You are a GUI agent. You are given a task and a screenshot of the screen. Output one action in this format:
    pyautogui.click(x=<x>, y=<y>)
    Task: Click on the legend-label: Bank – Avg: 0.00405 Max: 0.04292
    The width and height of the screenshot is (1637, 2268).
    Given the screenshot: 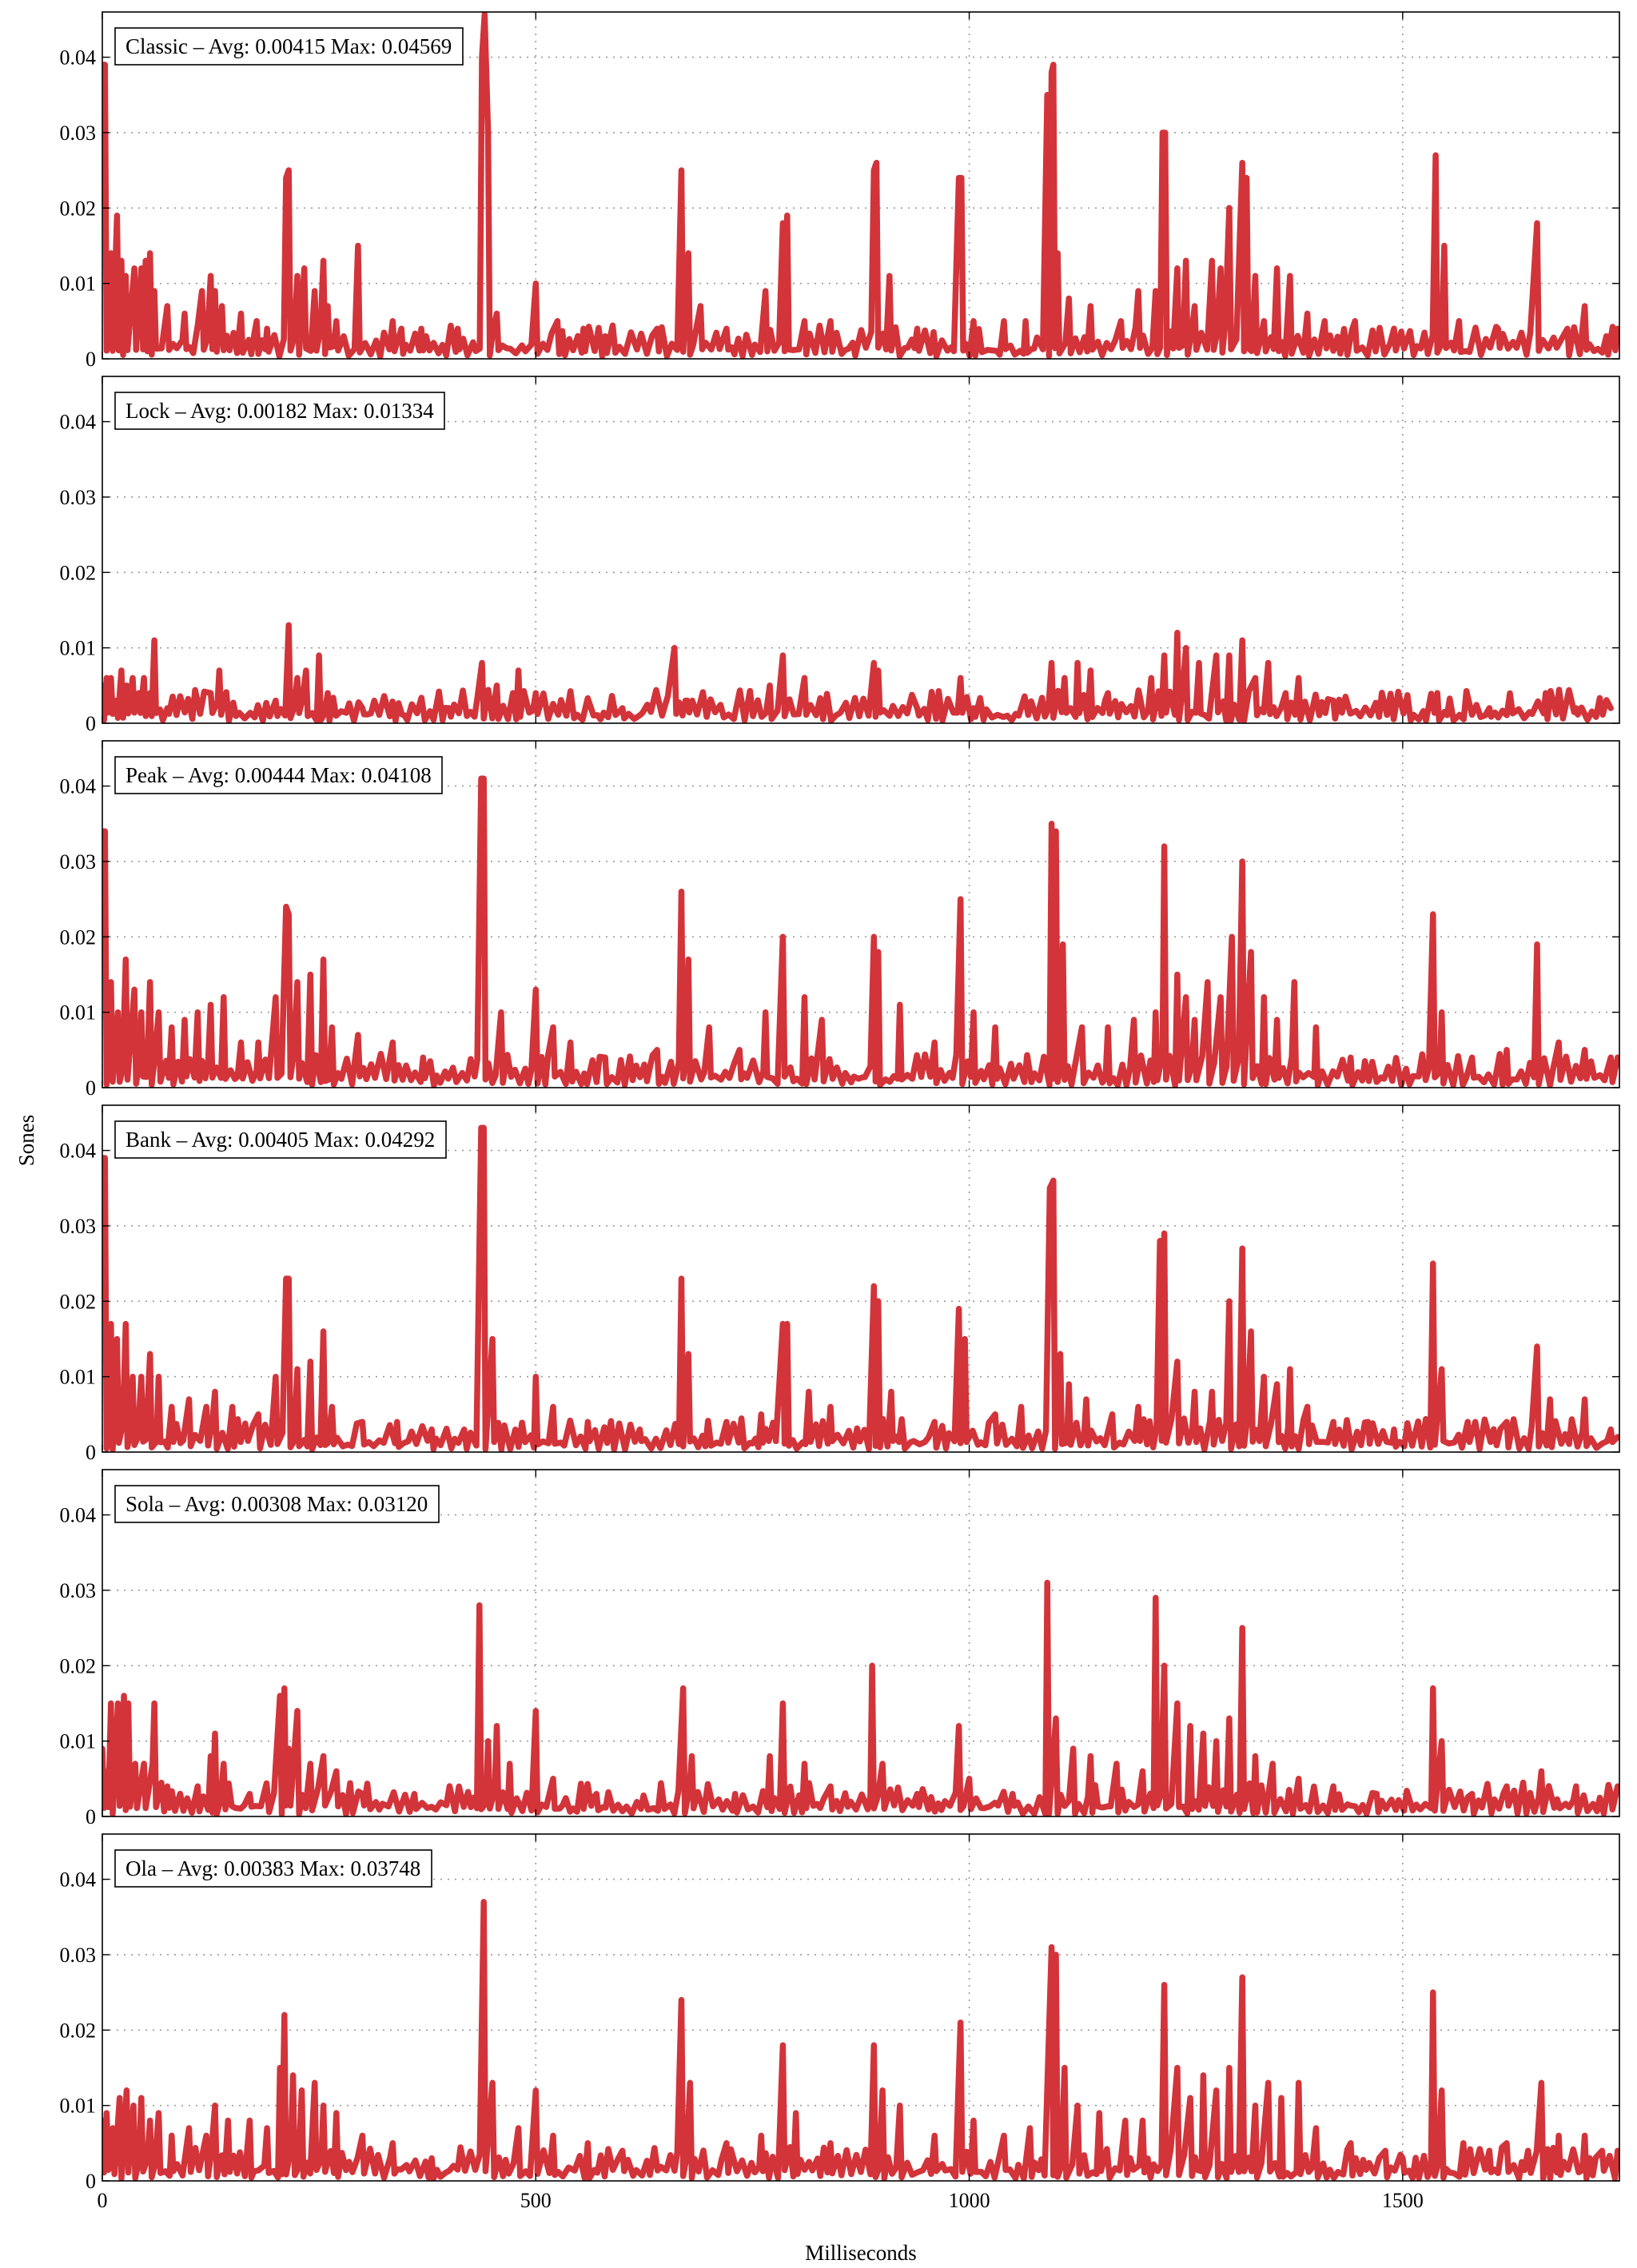 What is the action you would take?
    pyautogui.click(x=280, y=1140)
    